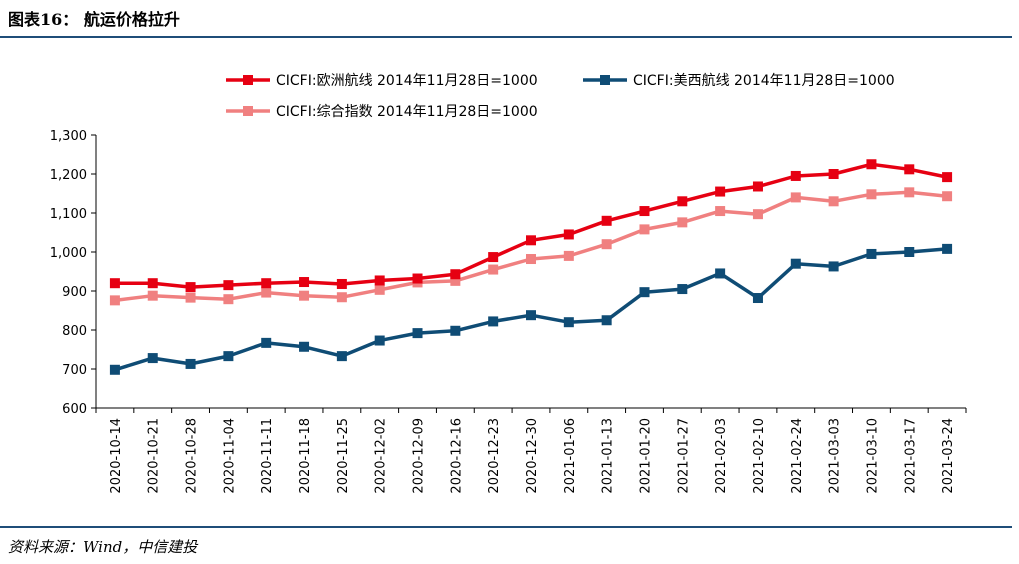  What do you see at coordinates (683, 456) in the screenshot?
I see `x-tick-label: 2021-01-27` at bounding box center [683, 456].